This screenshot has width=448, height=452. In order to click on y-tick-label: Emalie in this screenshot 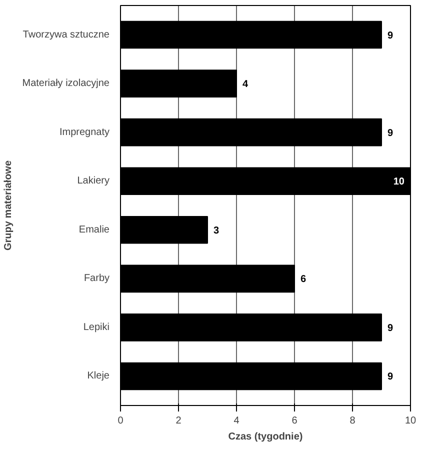, I will do `click(94, 230)`.